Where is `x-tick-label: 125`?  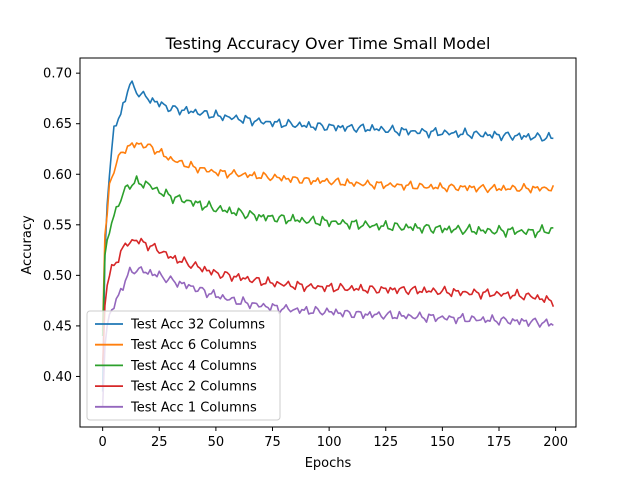 x-tick-label: 125 is located at coordinates (385, 442).